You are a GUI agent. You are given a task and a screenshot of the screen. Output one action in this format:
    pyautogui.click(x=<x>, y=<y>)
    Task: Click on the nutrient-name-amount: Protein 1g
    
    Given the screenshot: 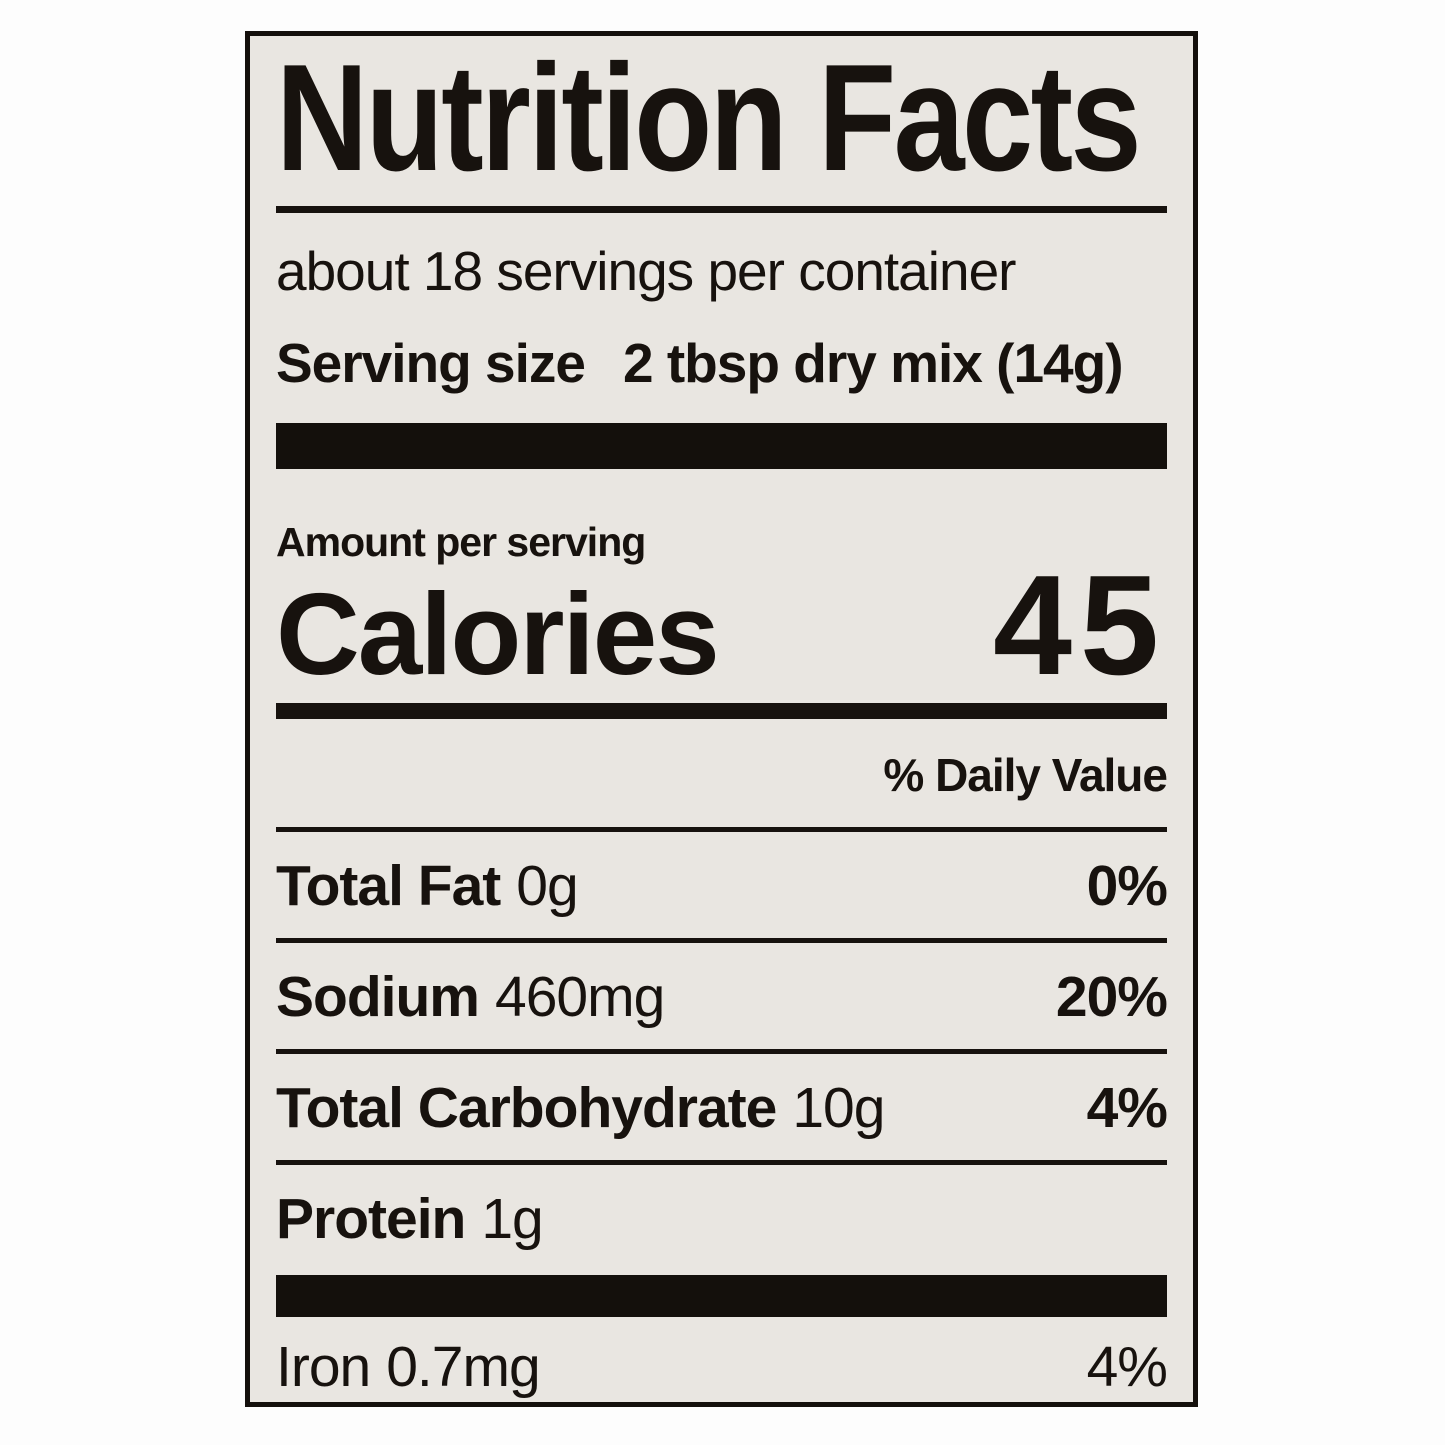 What is the action you would take?
    pyautogui.click(x=410, y=1219)
    